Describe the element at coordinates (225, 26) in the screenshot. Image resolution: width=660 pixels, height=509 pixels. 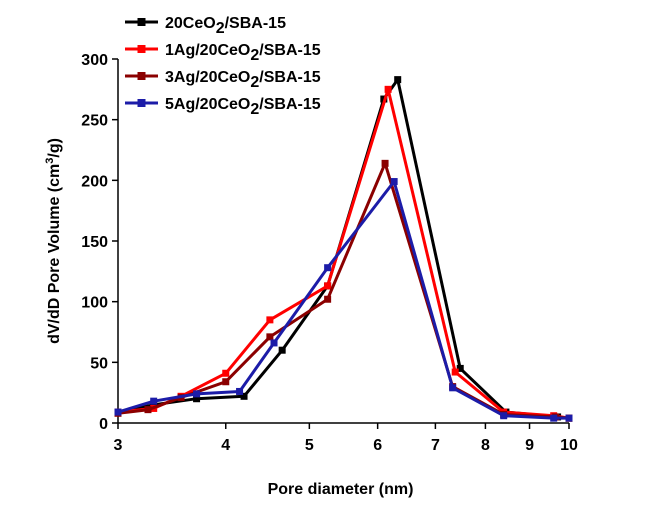
I see `legend-label: 20CeO2/SBA-15` at that location.